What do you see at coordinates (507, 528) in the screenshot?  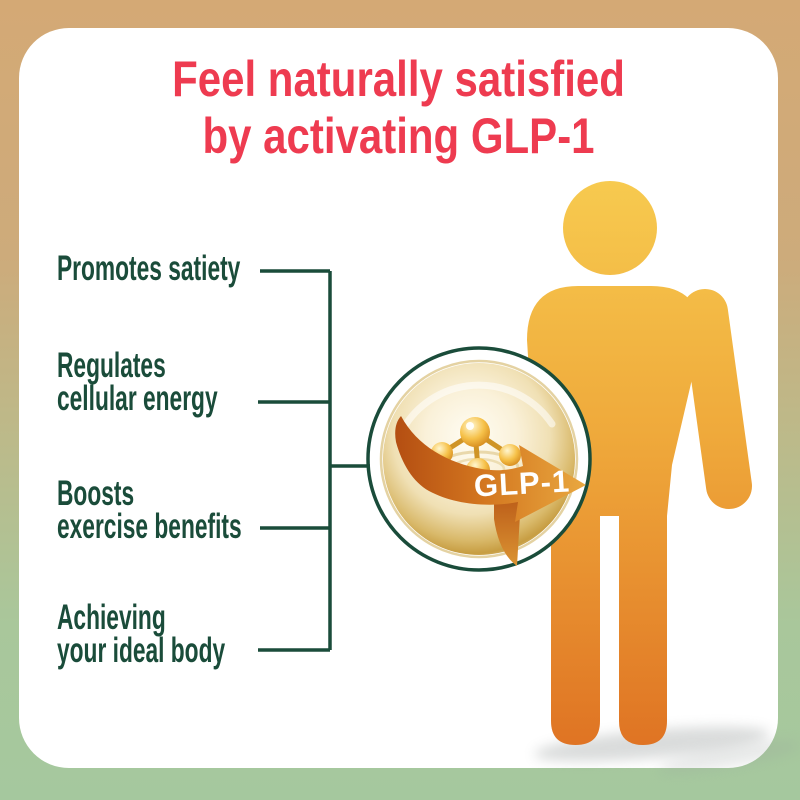 I see `arrow-wrap-flap` at bounding box center [507, 528].